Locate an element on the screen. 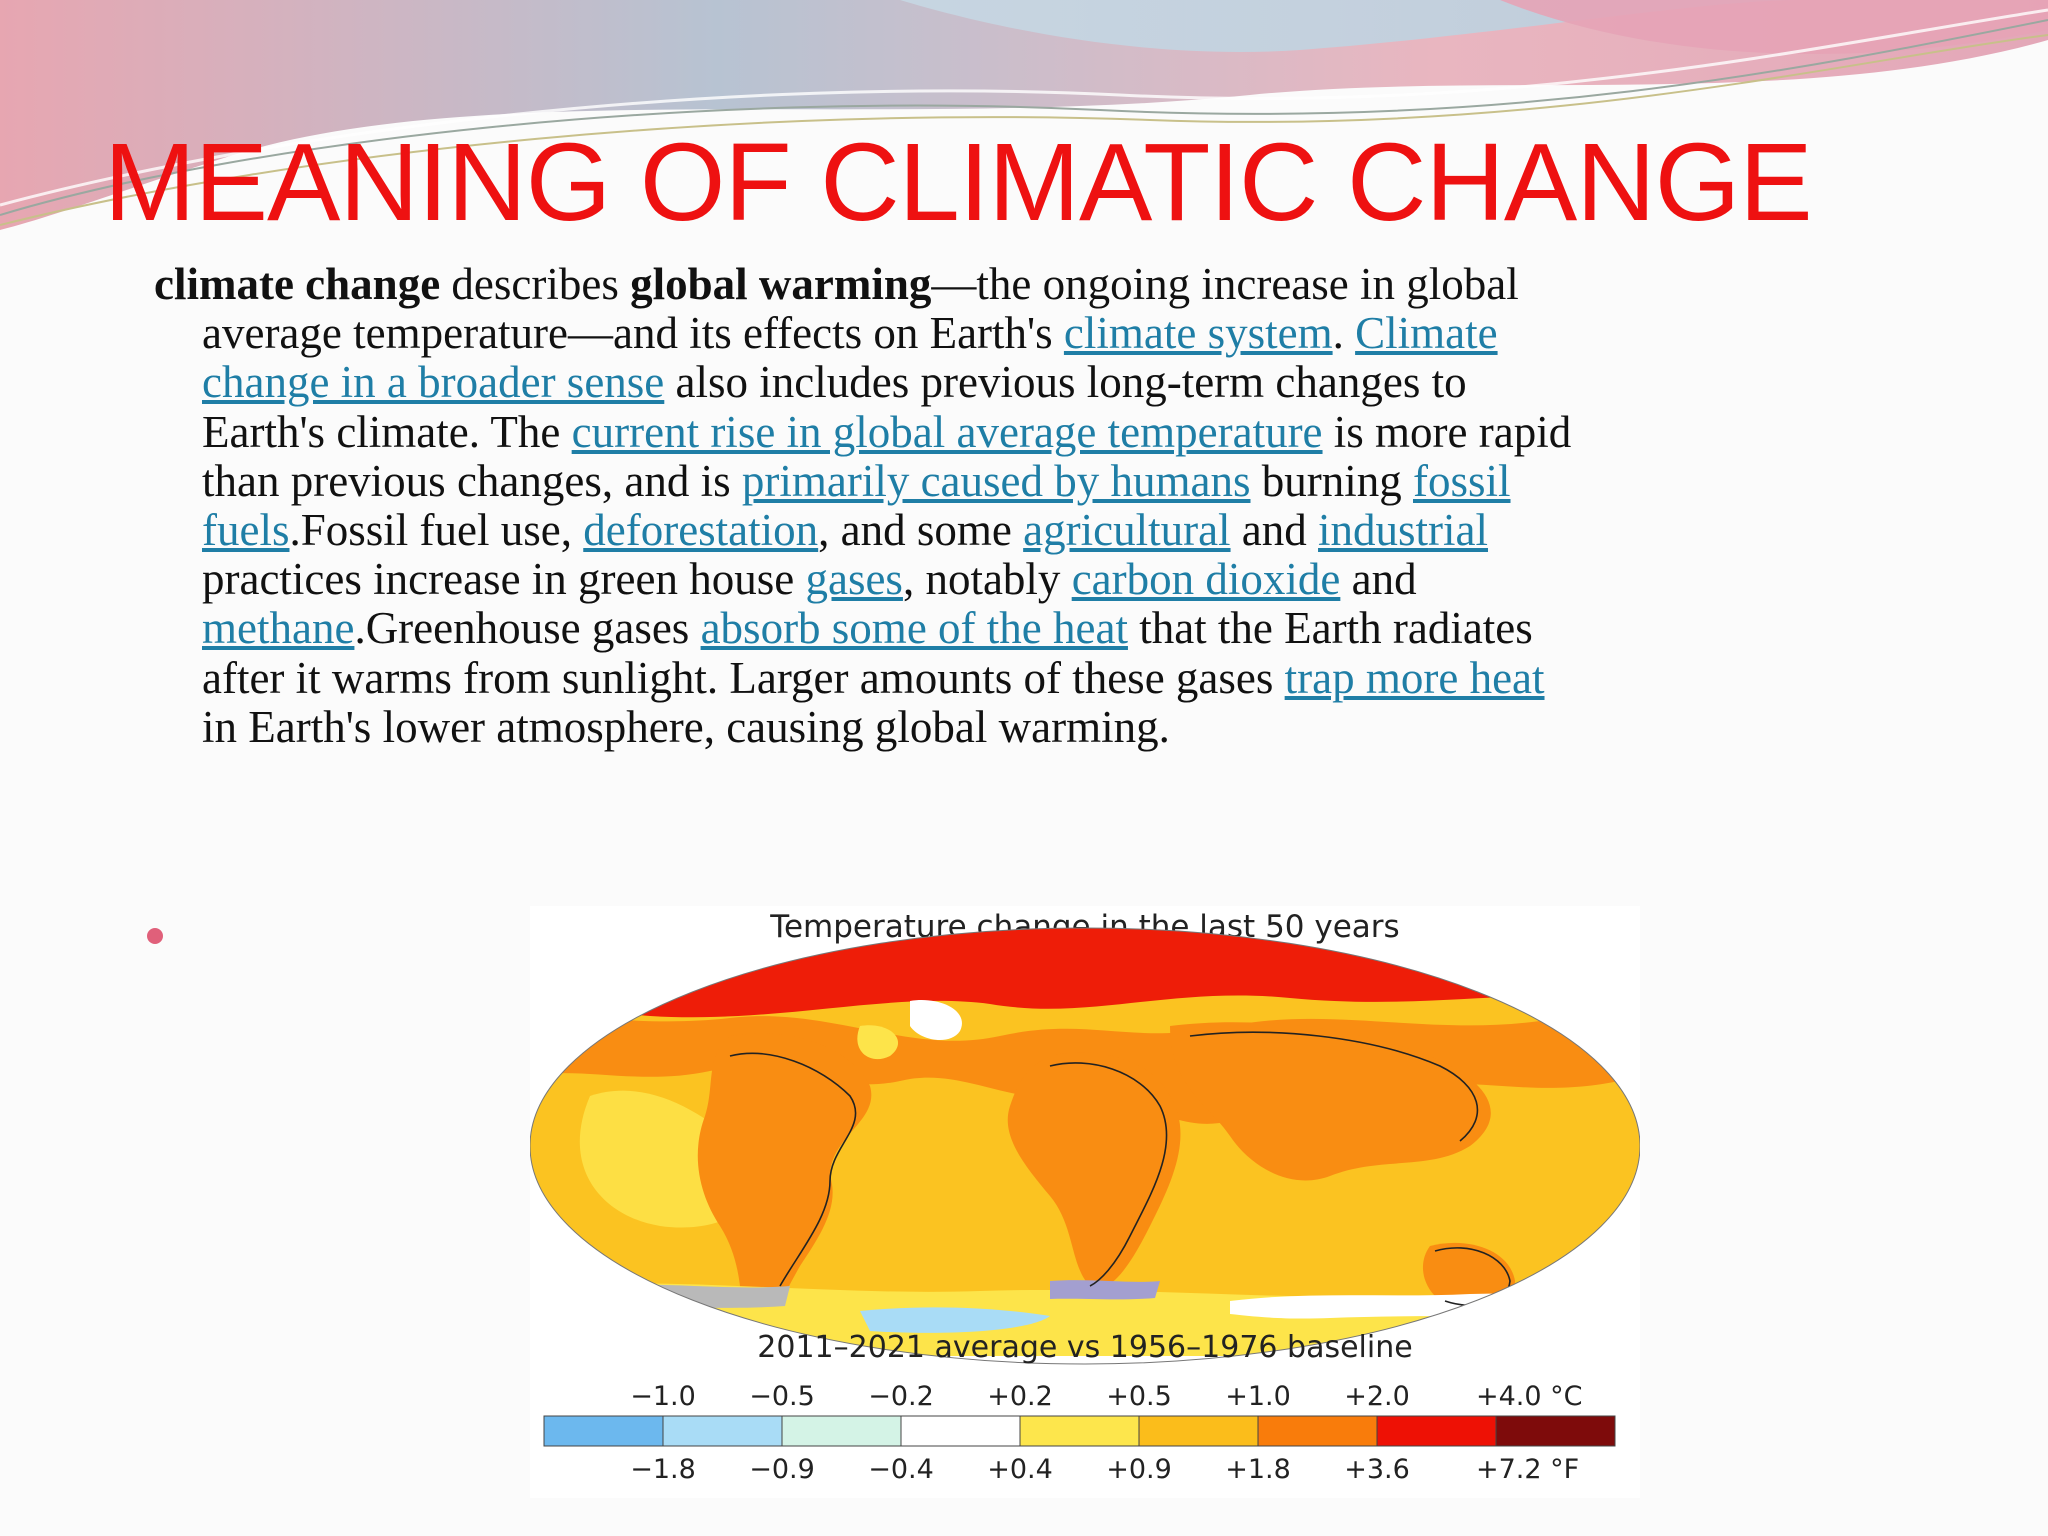  link-climate-system: climate system is located at coordinates (1198, 333).